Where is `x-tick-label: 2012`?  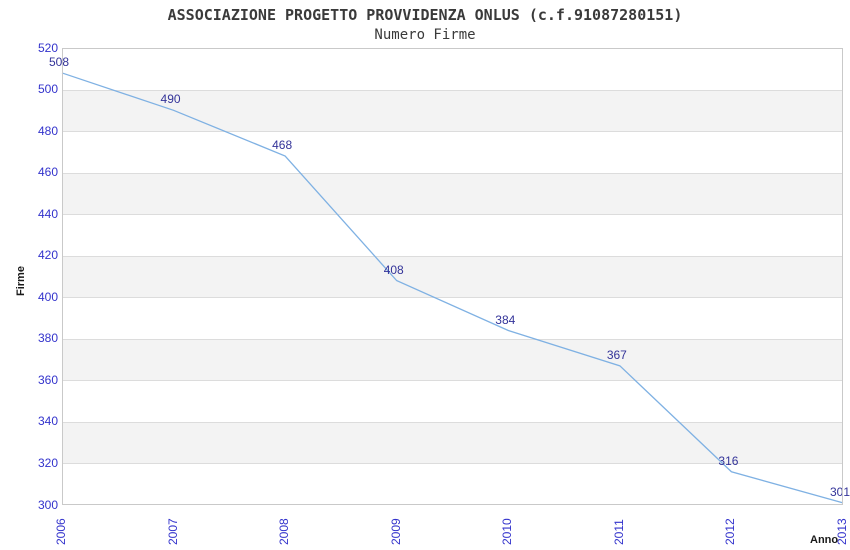
x-tick-label: 2012 is located at coordinates (730, 531).